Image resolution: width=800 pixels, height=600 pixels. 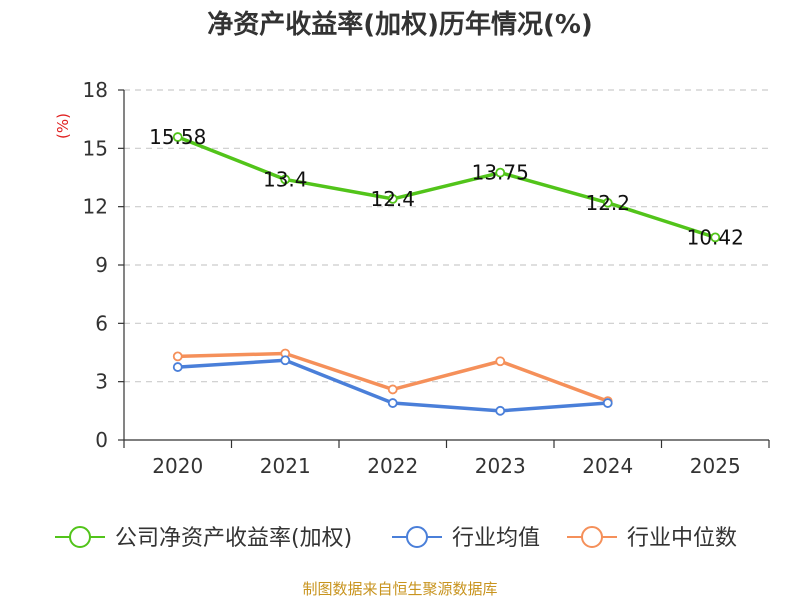 I want to click on legend: 公司净资产收益率(加权) 行业均值 行业中位数, so click(x=396, y=538).